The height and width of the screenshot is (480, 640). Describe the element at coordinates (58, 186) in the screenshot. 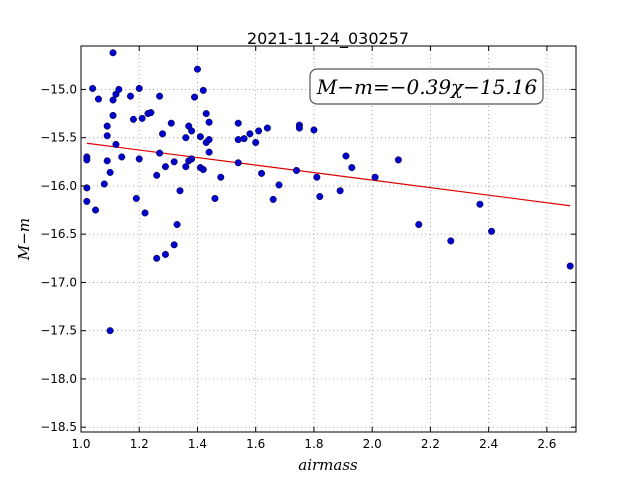

I see `y-tick-label: −16.0` at that location.